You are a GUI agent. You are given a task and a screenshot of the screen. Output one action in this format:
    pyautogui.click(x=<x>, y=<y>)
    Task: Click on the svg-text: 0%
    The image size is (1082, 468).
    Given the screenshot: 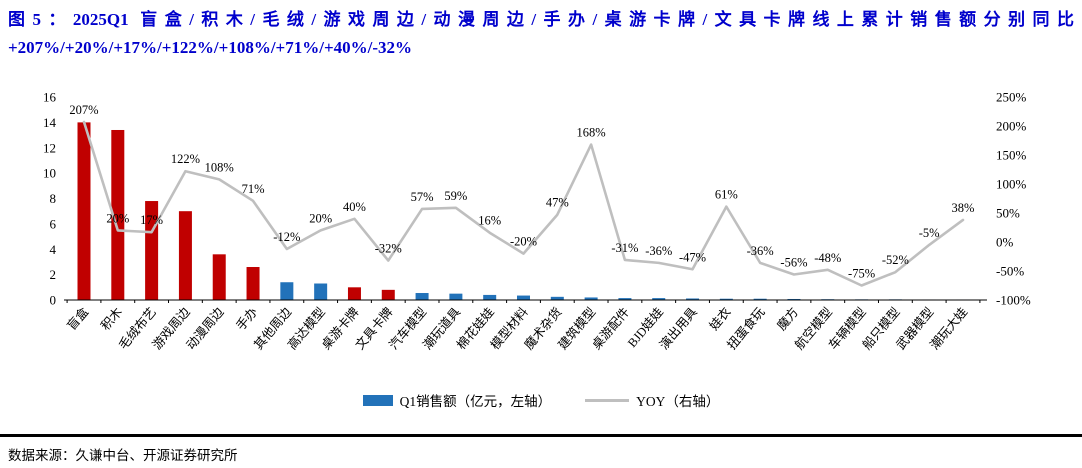 What is the action you would take?
    pyautogui.click(x=1005, y=242)
    